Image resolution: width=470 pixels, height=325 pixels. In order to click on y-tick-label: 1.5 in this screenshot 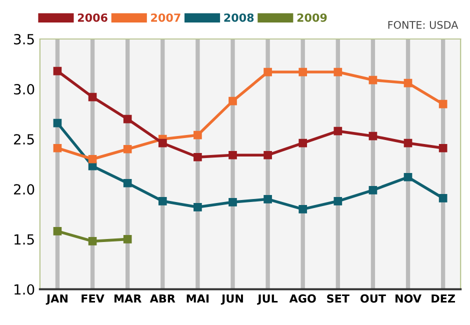, I will do `click(24, 239)`.